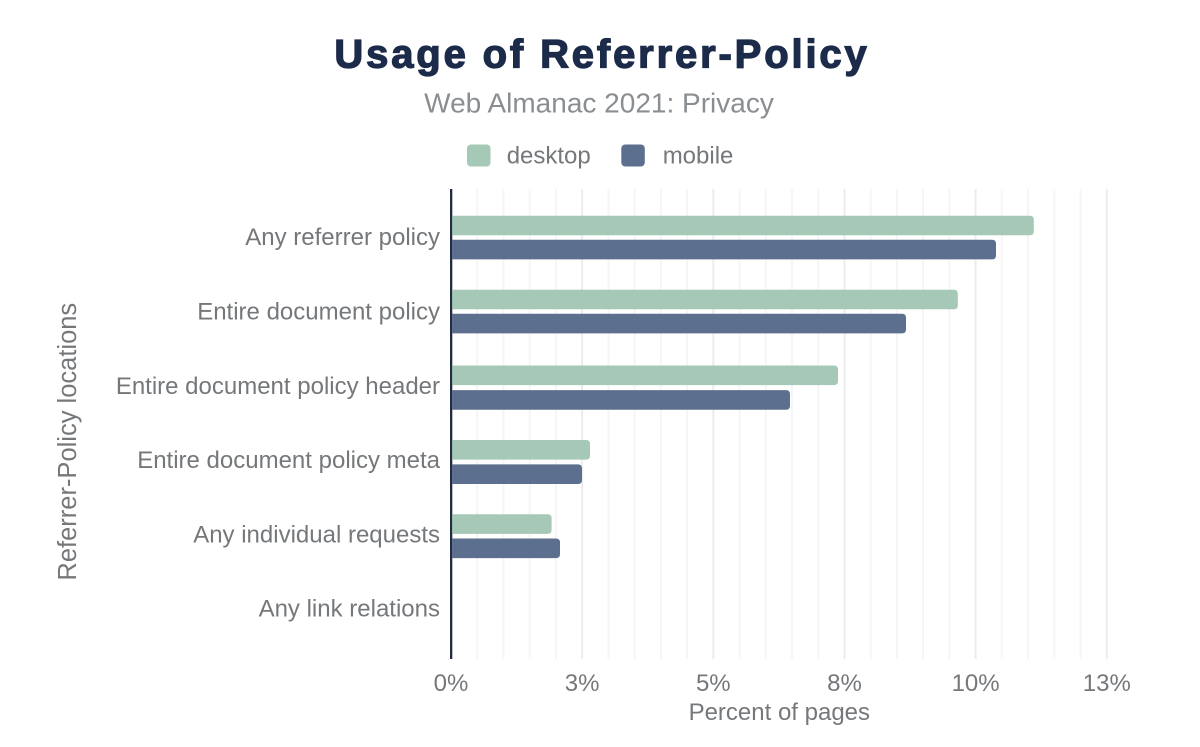  What do you see at coordinates (601, 55) in the screenshot?
I see `svg-text: Usage of Referrer-Policy` at bounding box center [601, 55].